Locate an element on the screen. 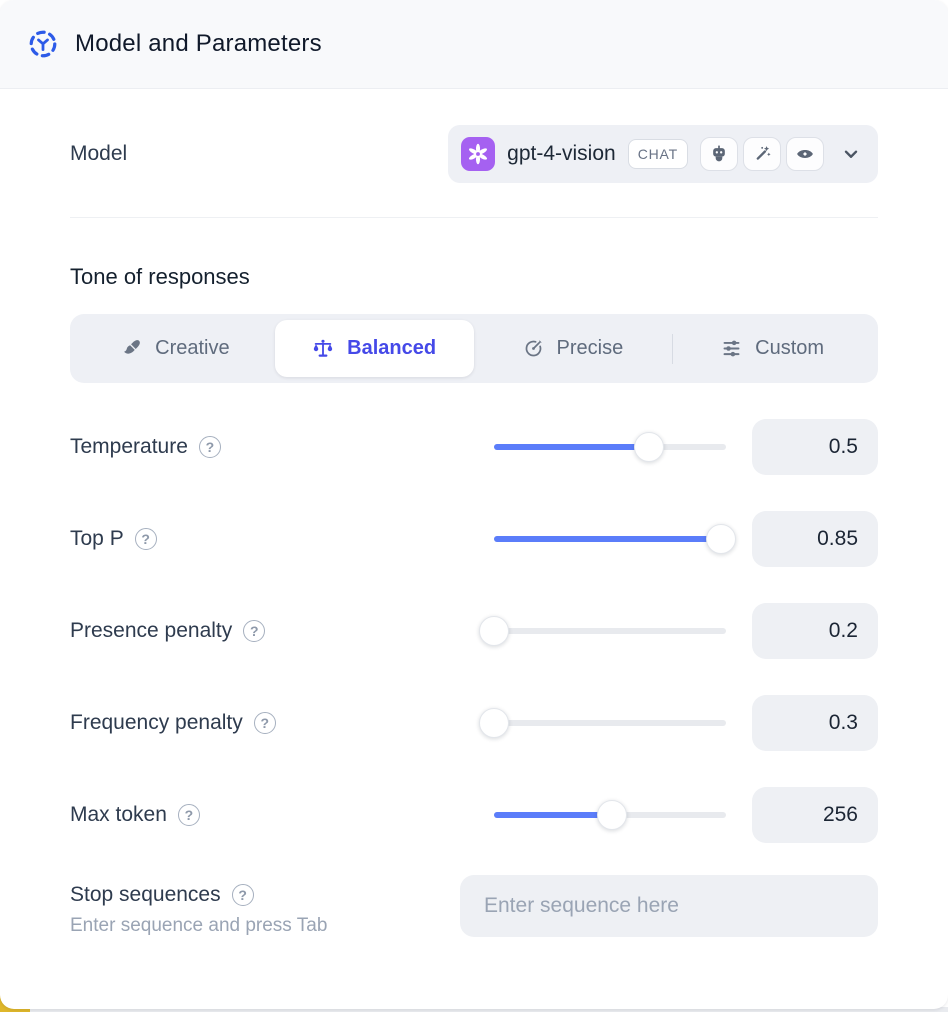  model-select: gpt-4-vision CHAT is located at coordinates (663, 154).